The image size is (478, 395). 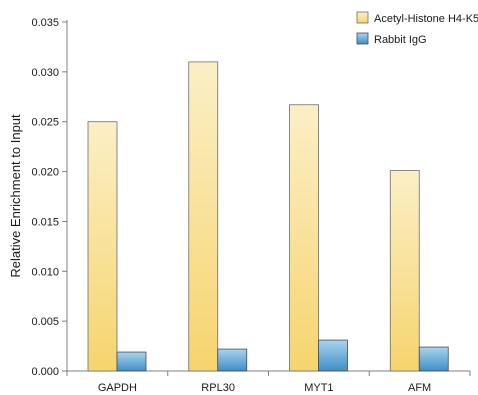 What do you see at coordinates (218, 388) in the screenshot?
I see `x-tick-label: RPL30` at bounding box center [218, 388].